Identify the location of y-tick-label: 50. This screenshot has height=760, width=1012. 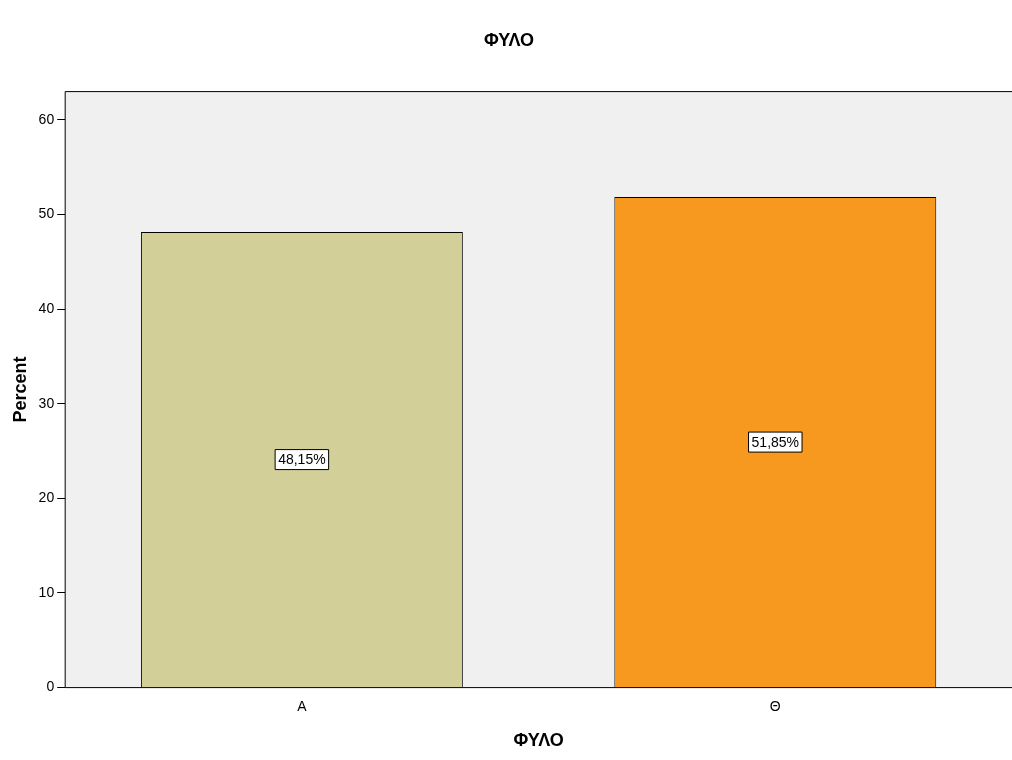
(46, 213).